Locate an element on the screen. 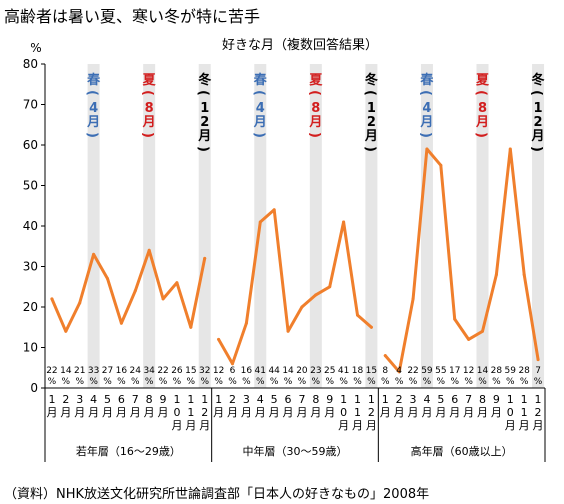  season-label: 冬 is located at coordinates (204, 80).